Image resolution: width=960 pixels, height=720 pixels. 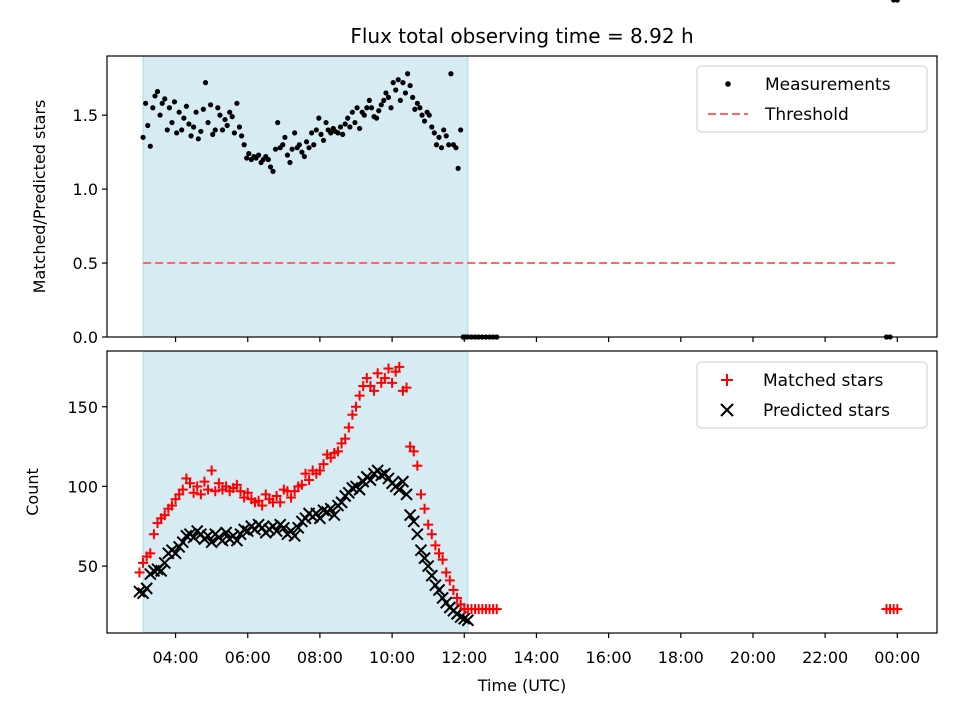 What do you see at coordinates (826, 411) in the screenshot?
I see `legend-predicted-label: Predicted stars` at bounding box center [826, 411].